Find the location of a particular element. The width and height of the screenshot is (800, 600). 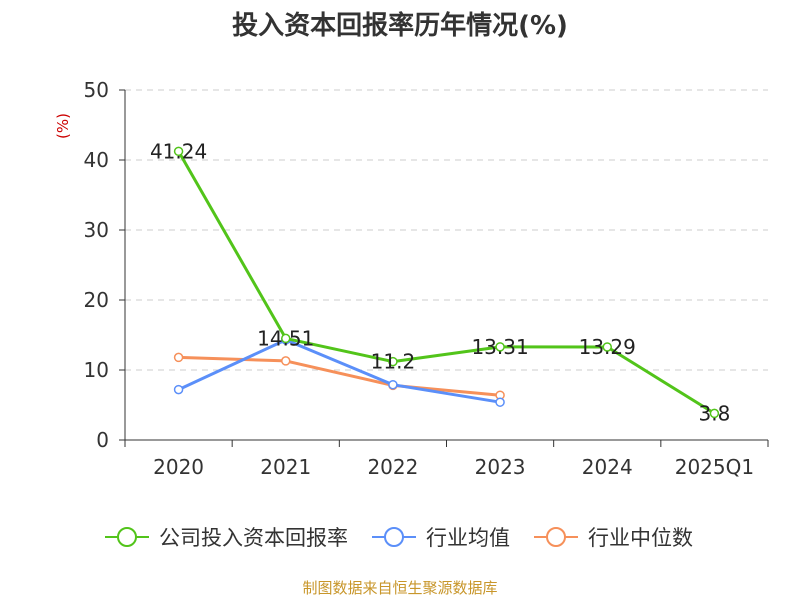

x-tick-label: 2021 is located at coordinates (285, 467).